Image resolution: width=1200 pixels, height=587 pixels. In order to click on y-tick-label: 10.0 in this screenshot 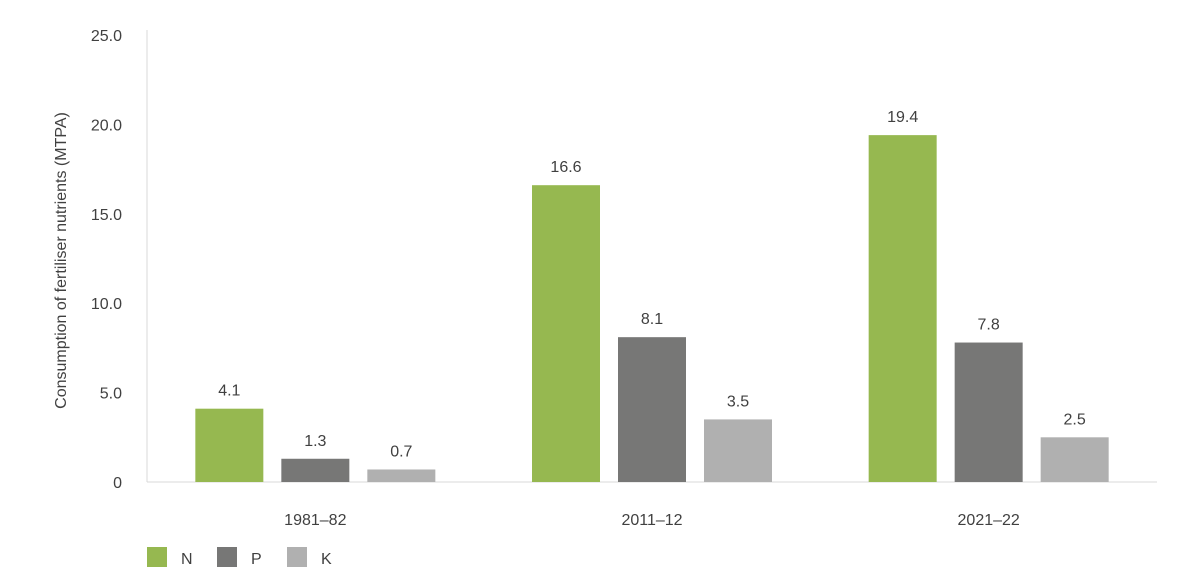, I will do `click(106, 304)`.